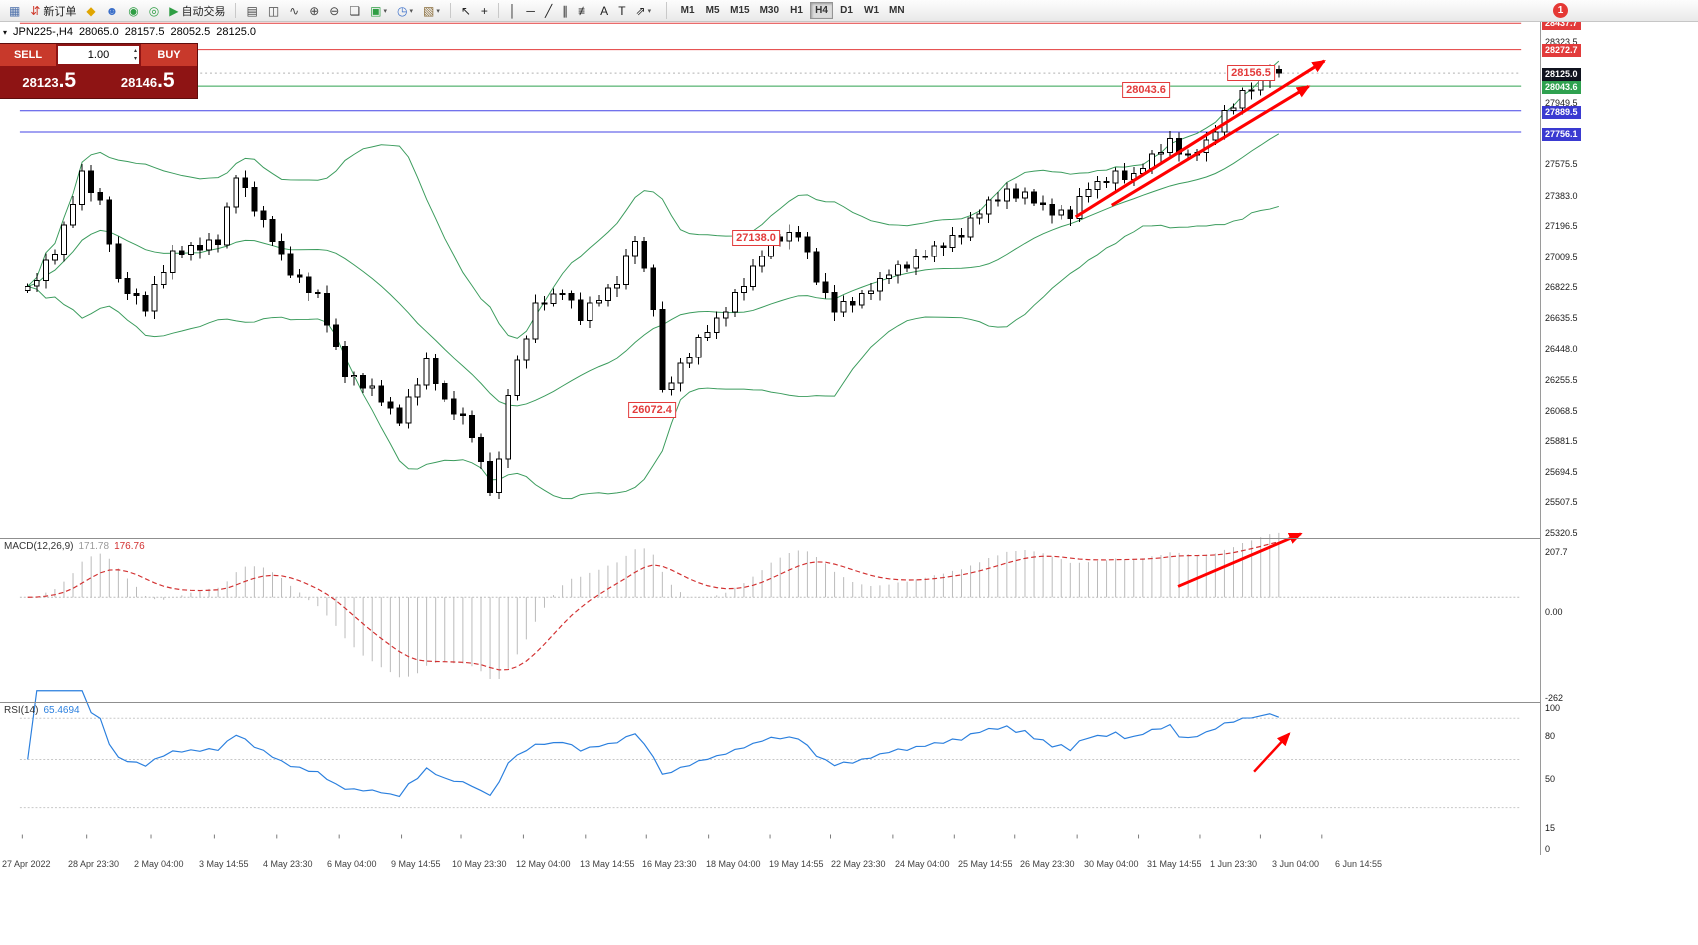 The height and width of the screenshot is (945, 1698). What do you see at coordinates (354, 11) in the screenshot?
I see `tile-windows-icon: ❏` at bounding box center [354, 11].